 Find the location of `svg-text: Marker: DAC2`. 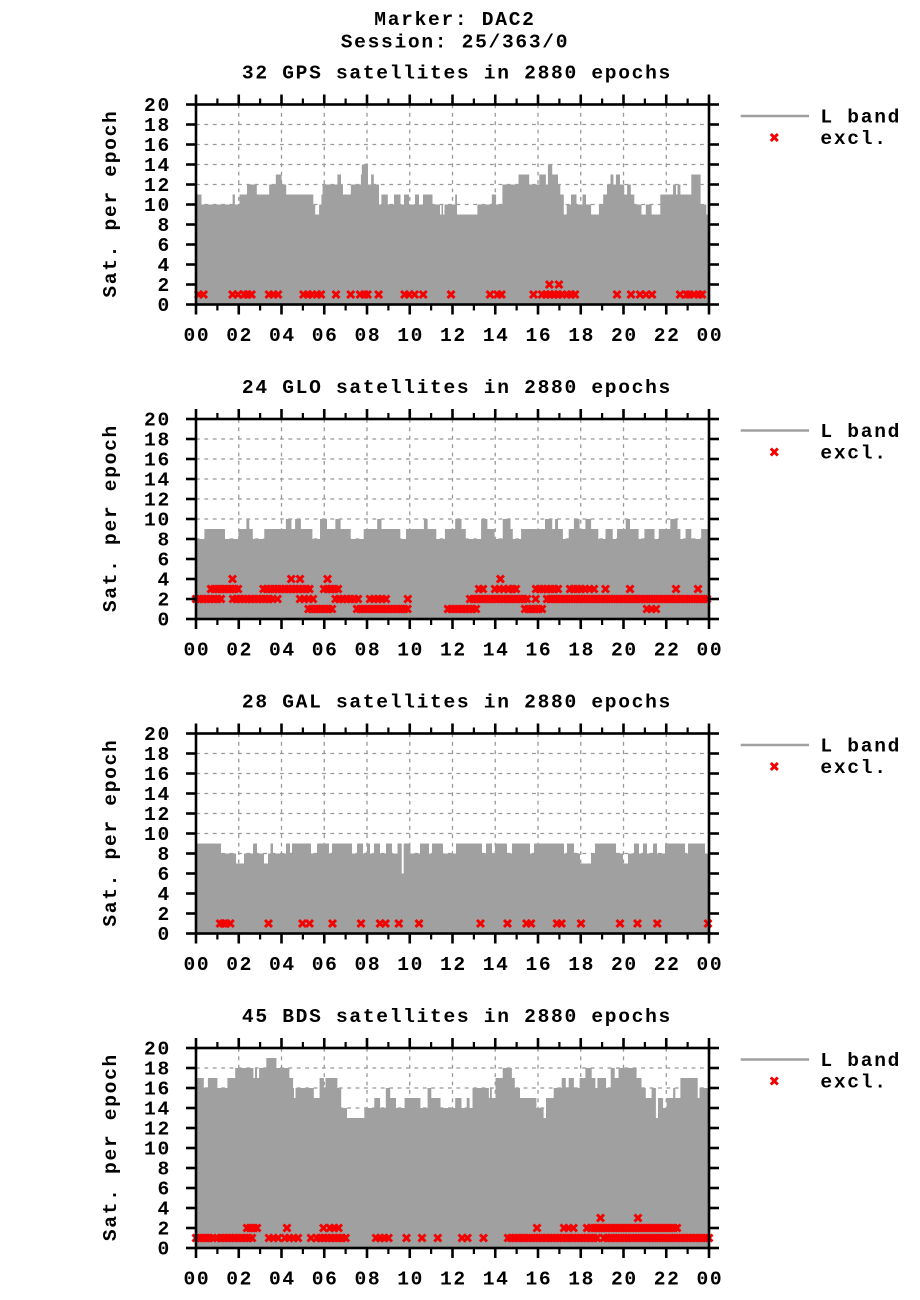

svg-text: Marker: DAC2 is located at coordinates (454, 20).